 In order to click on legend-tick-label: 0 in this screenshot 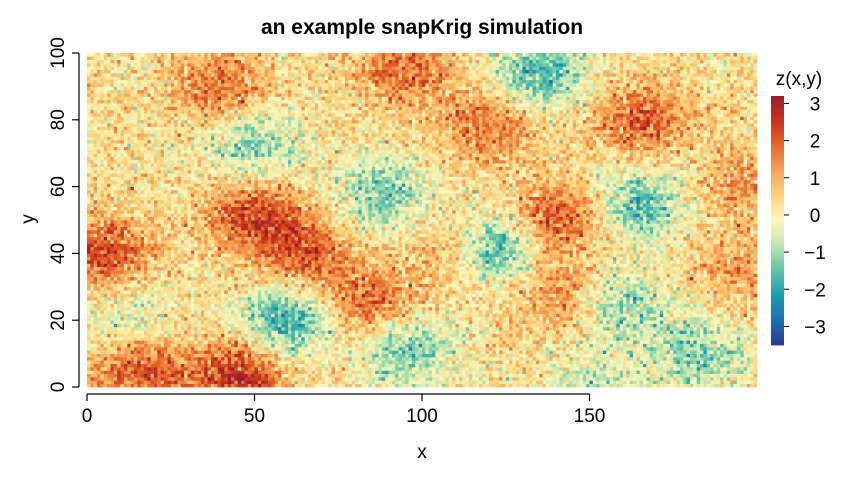, I will do `click(815, 216)`.